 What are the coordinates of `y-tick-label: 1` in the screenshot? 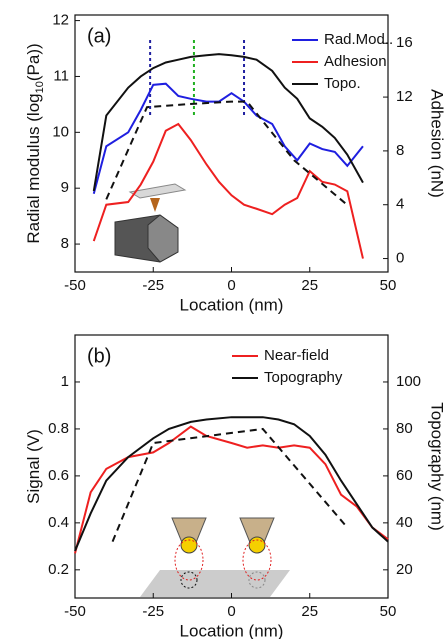 It's located at (65, 381).